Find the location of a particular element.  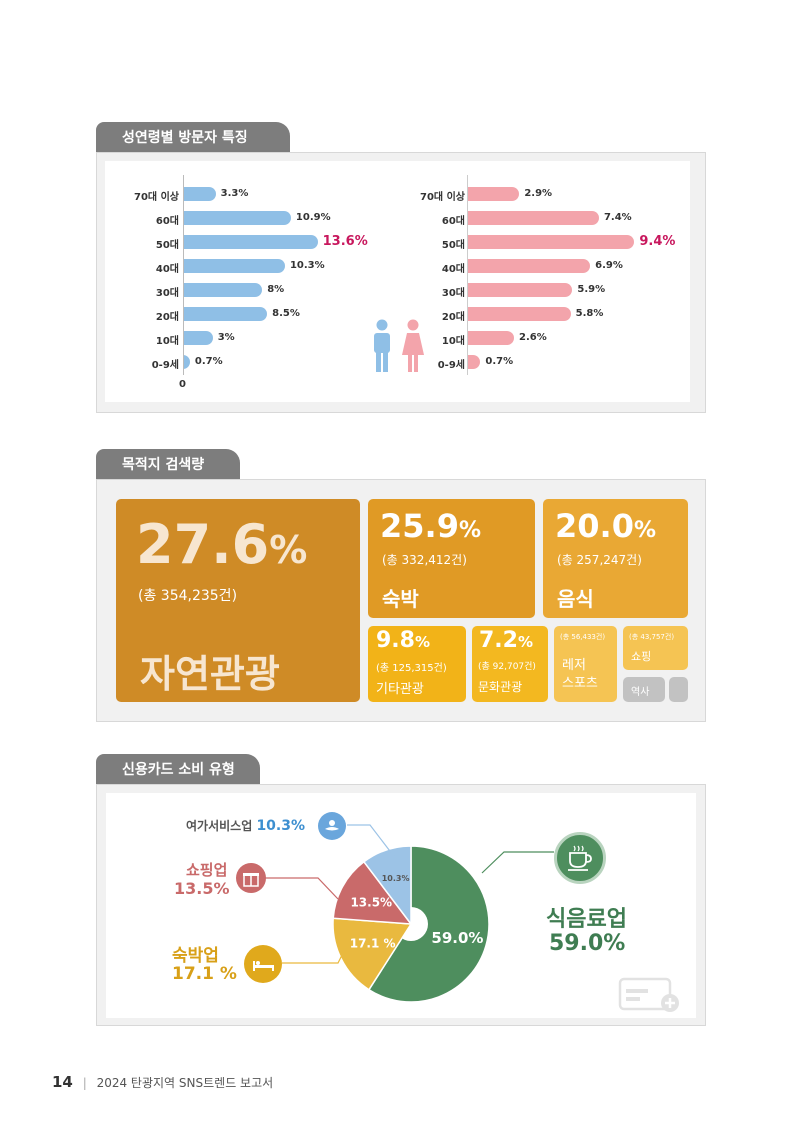

shopping-label-name: 쇼핑업 is located at coordinates (207, 870).